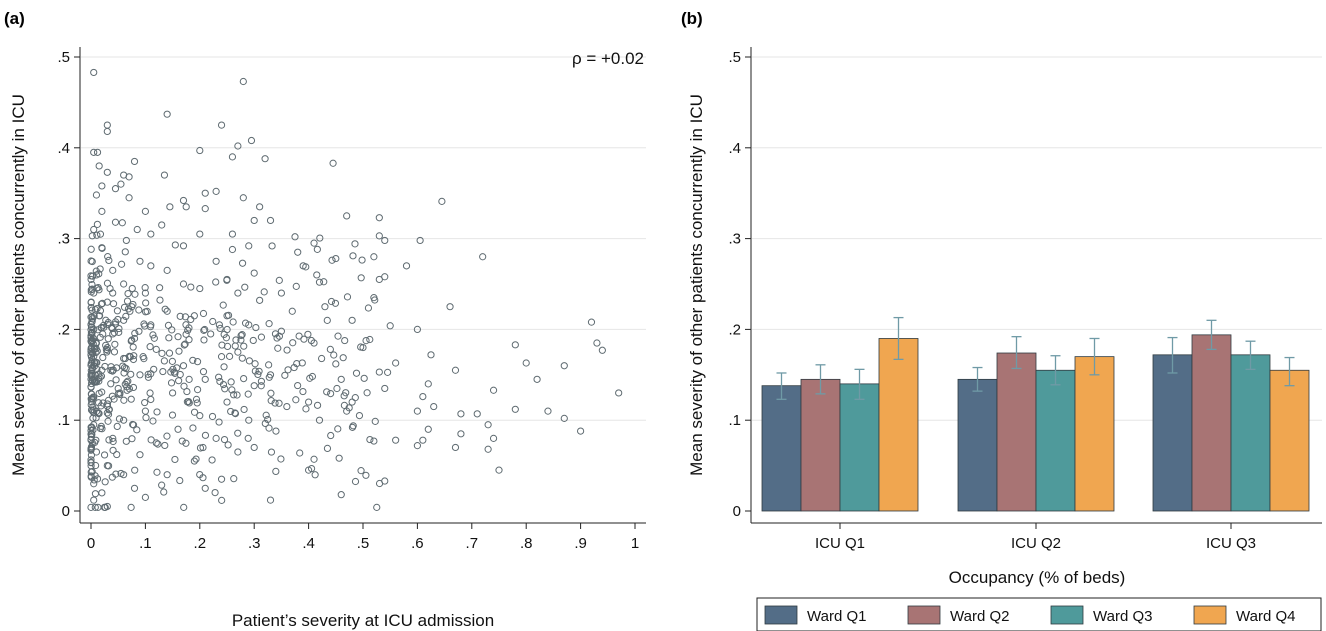 This screenshot has width=1326, height=631. I want to click on y-tick-label: .3, so click(734, 239).